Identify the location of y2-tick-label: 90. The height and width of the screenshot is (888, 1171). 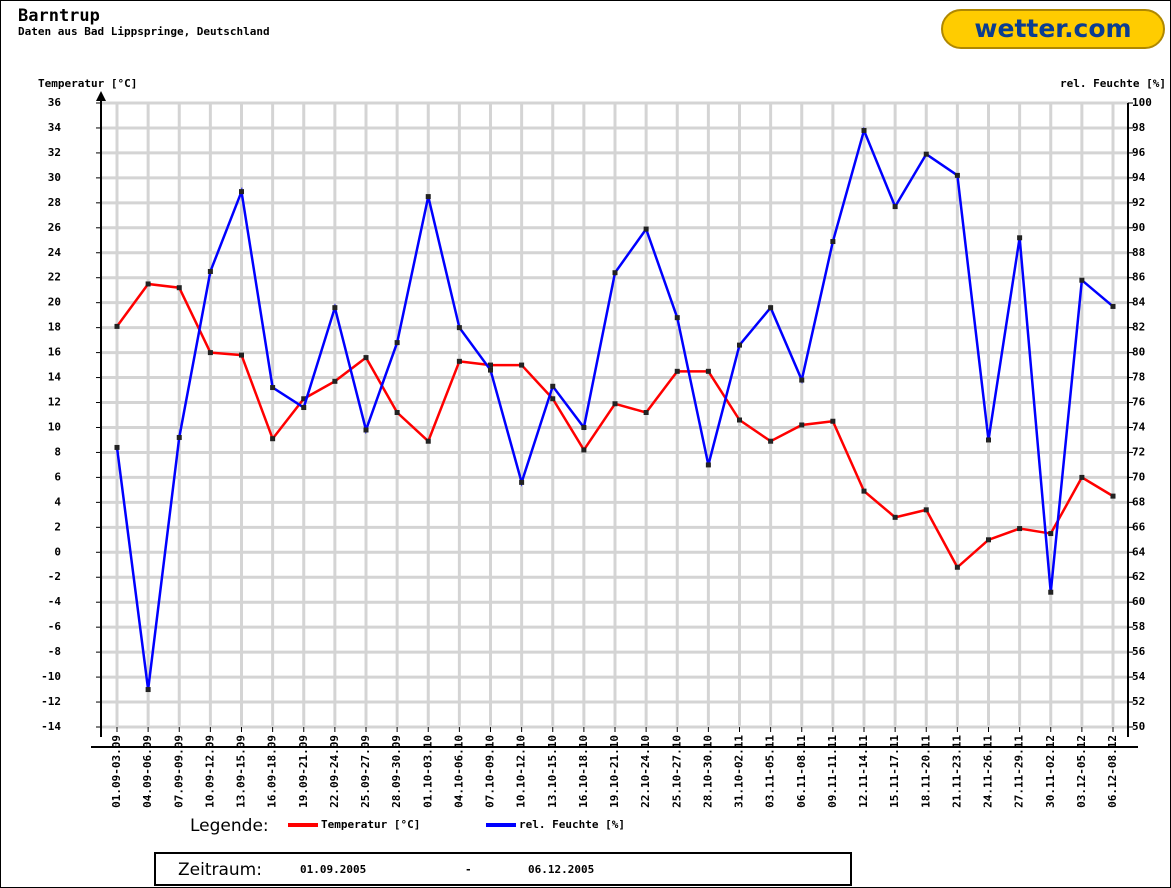
(1138, 227).